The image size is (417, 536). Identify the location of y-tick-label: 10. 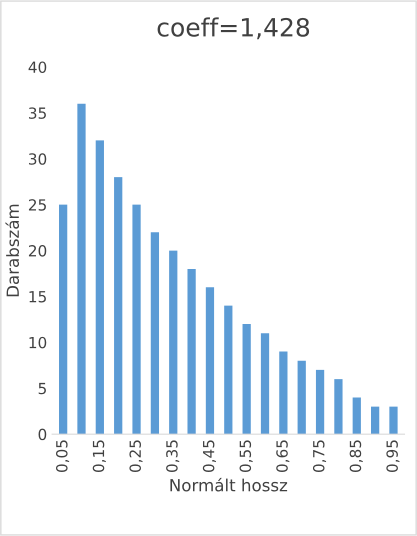
(38, 342).